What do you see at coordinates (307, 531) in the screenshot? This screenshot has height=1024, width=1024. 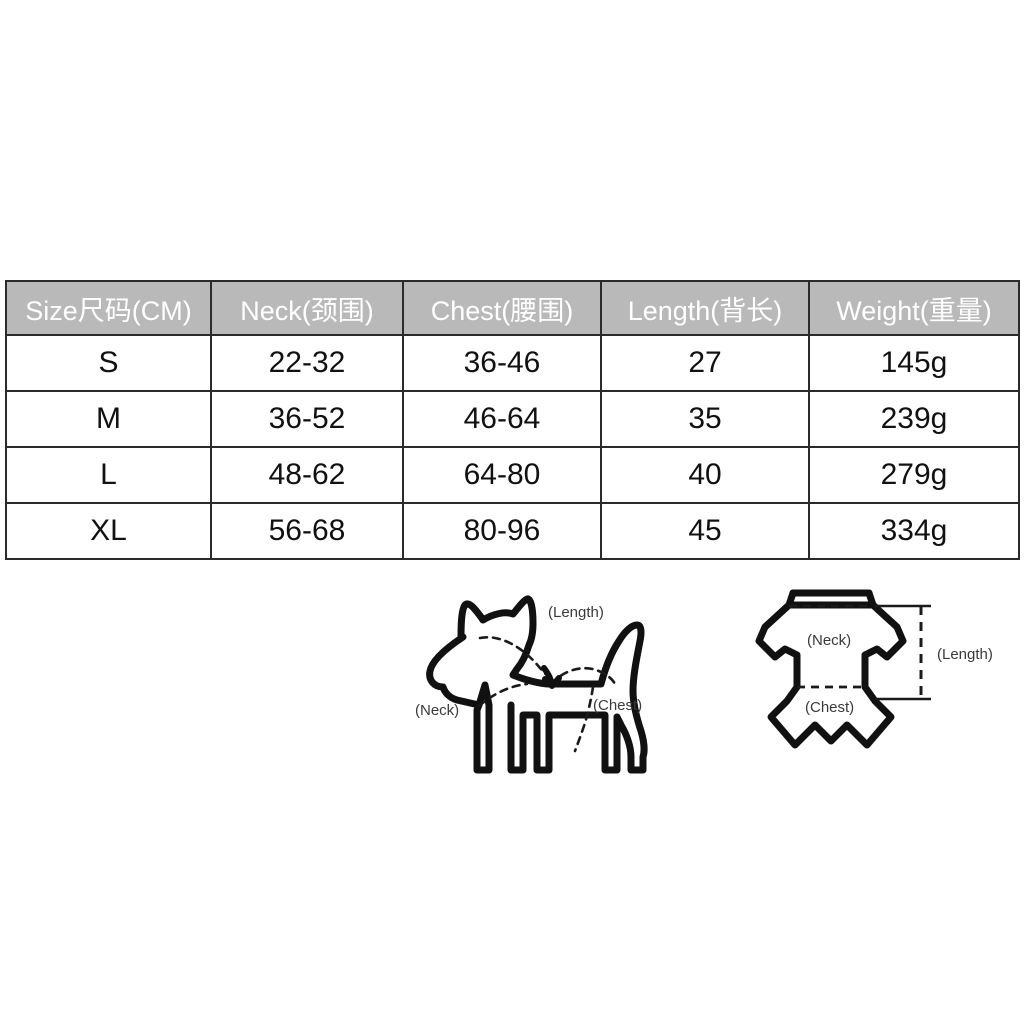 I see `cell-neck: 56-68` at bounding box center [307, 531].